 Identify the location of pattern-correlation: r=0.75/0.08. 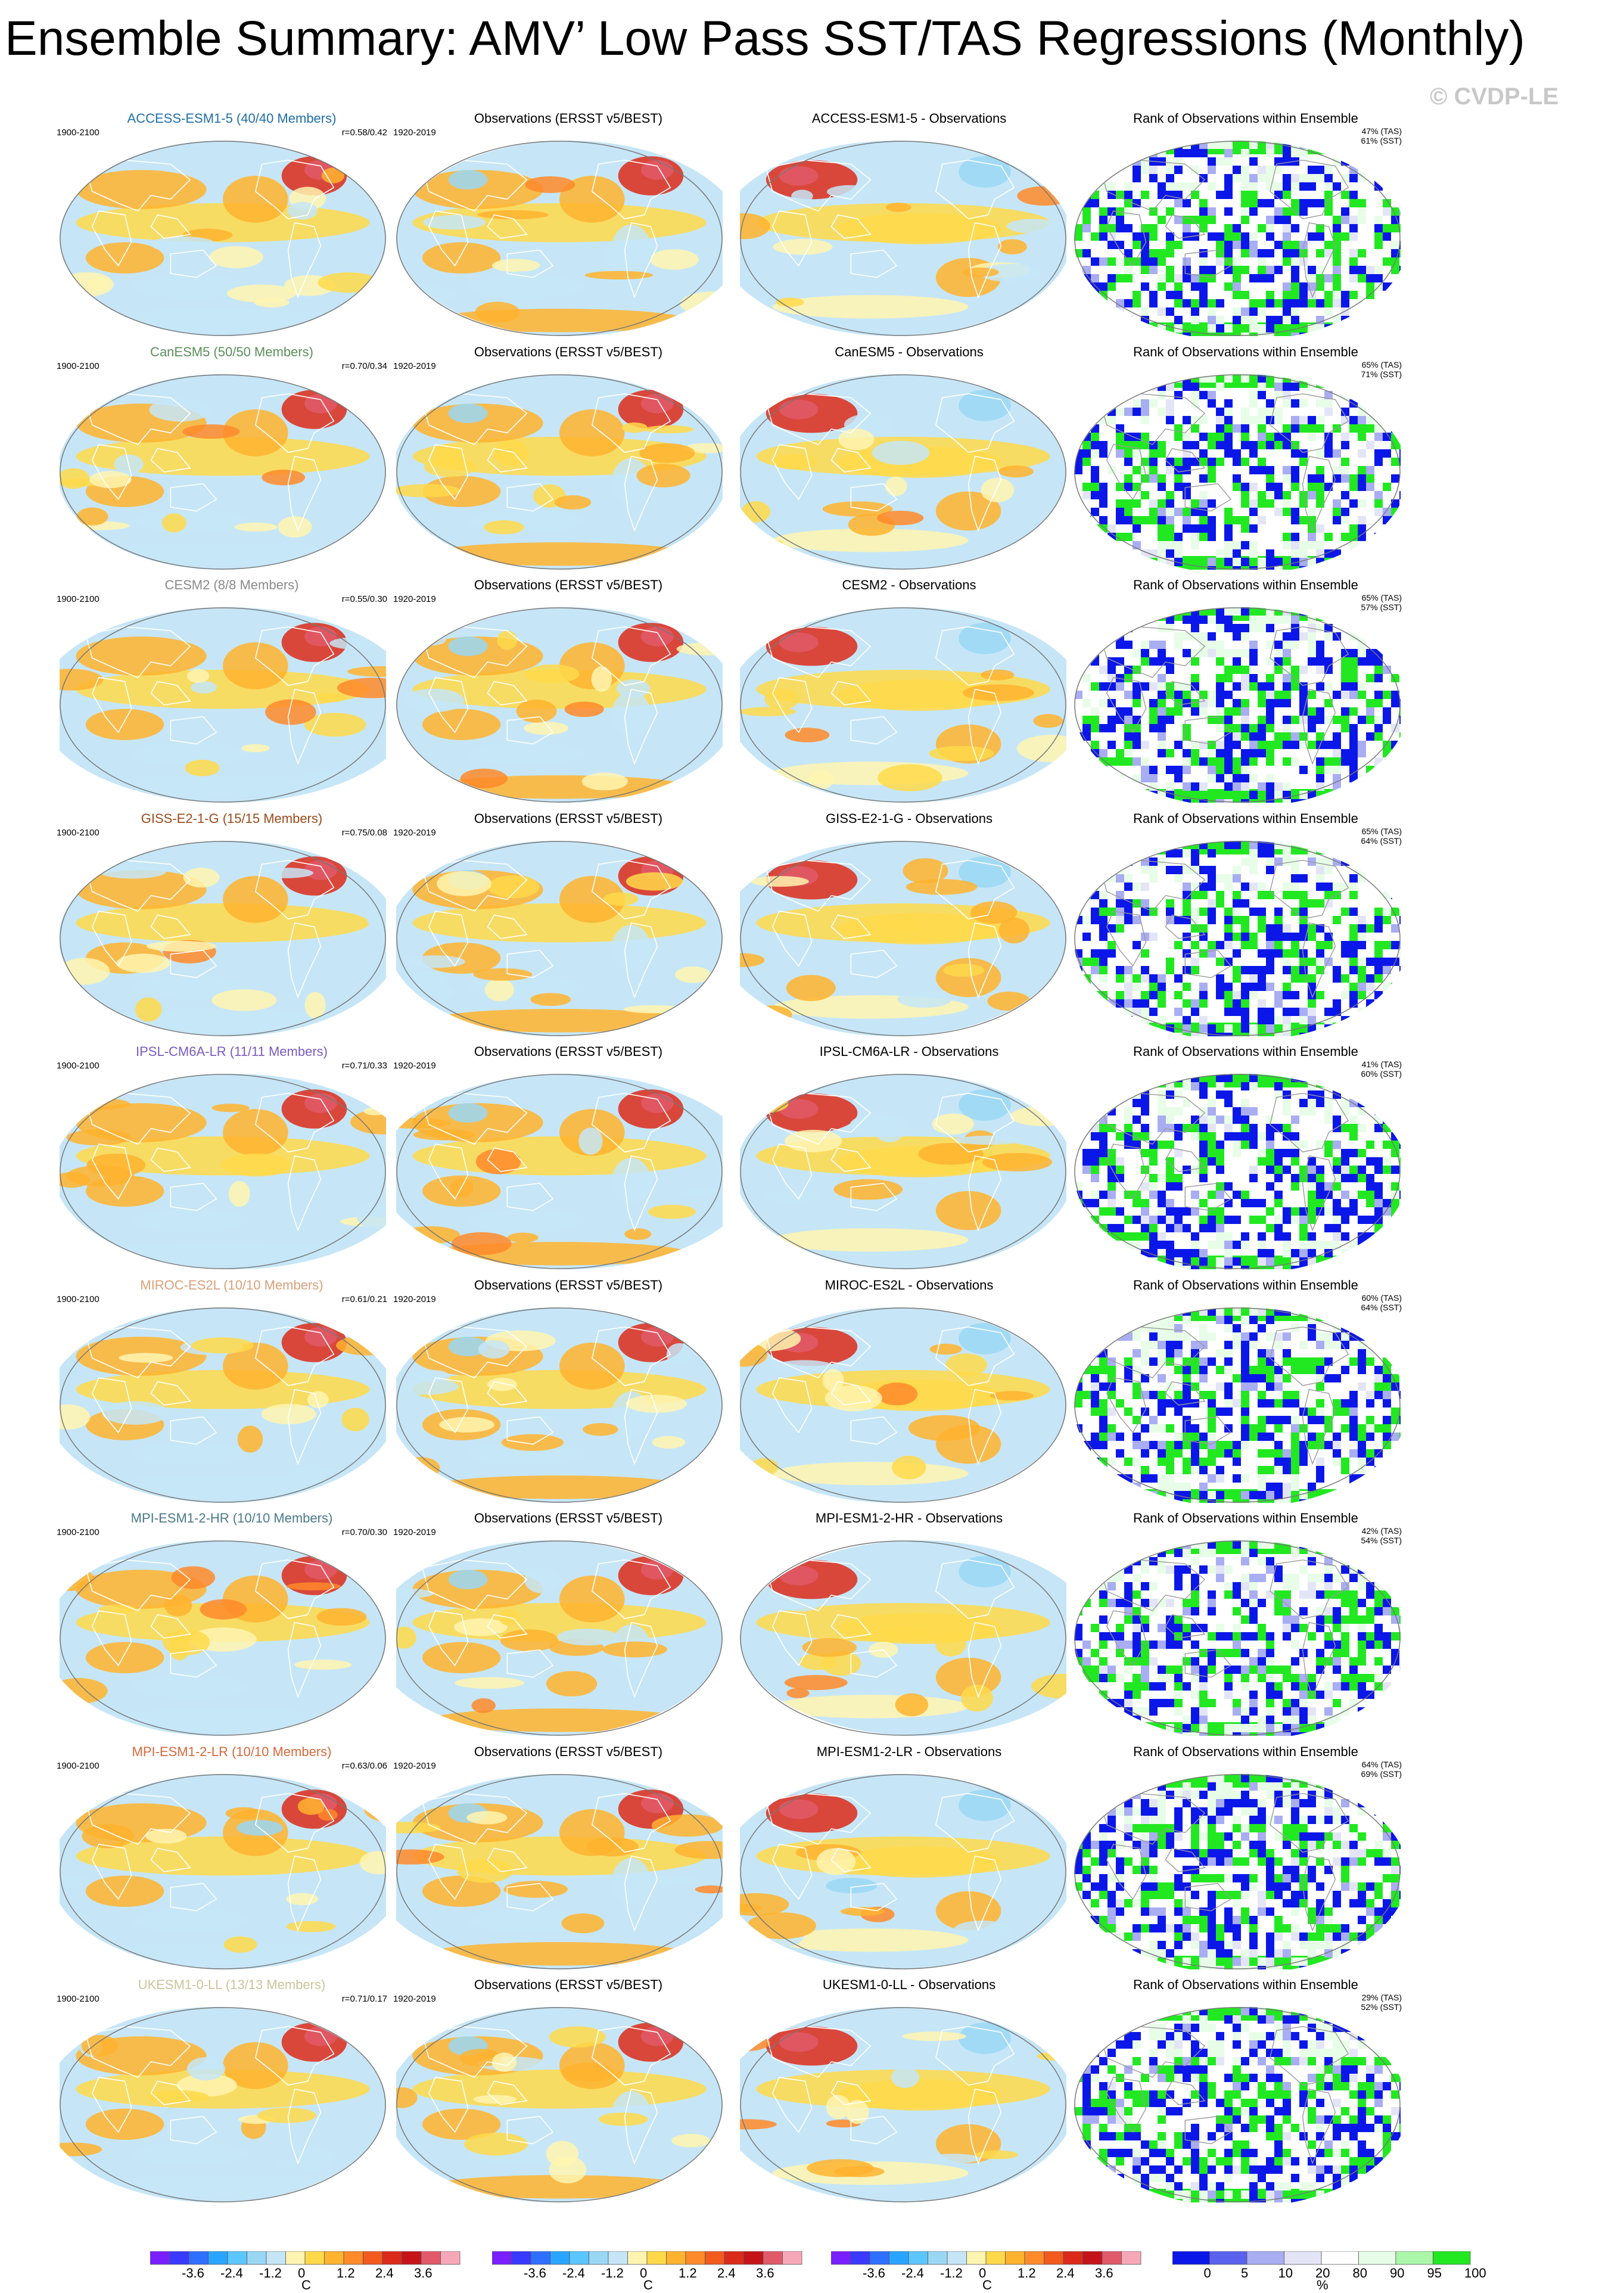
(364, 833).